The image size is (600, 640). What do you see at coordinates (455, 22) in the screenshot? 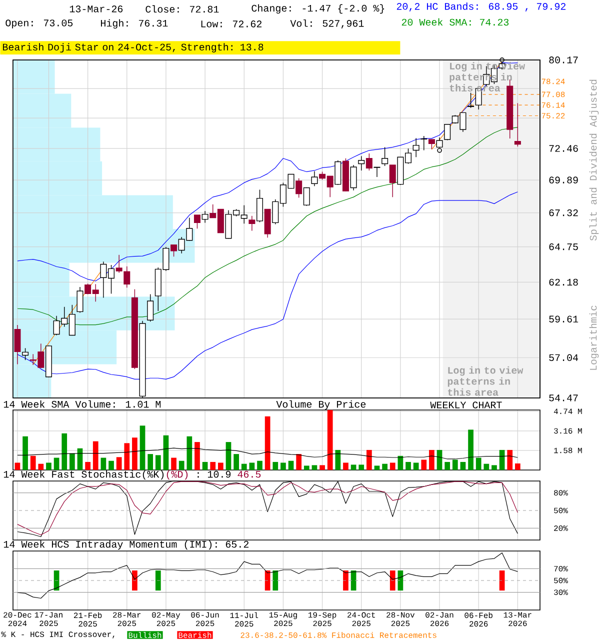
I see `text: 20 Week SMA: 74.23` at bounding box center [455, 22].